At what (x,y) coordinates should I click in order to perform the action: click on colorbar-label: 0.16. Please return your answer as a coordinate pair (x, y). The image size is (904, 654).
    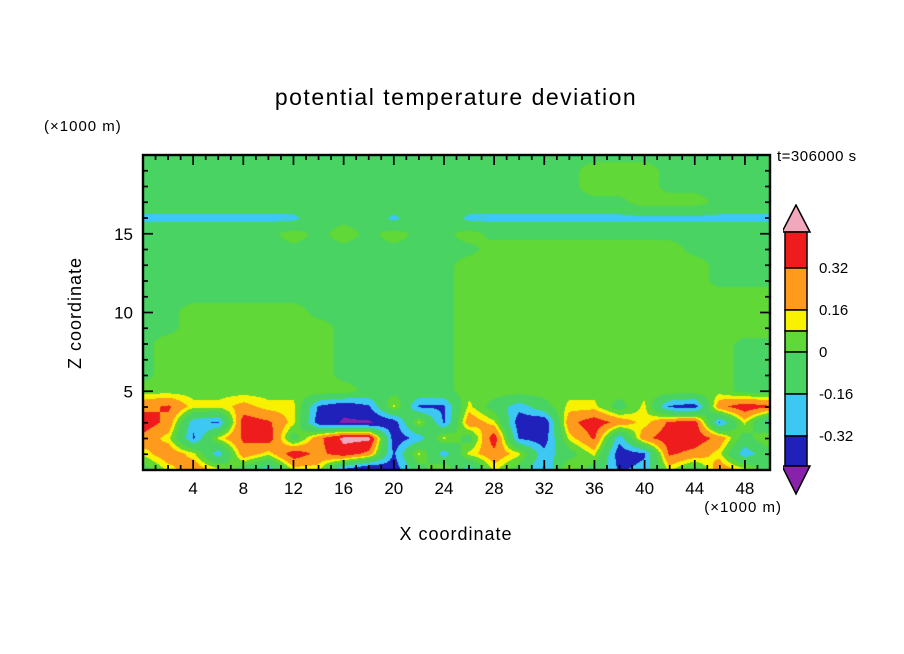
    Looking at the image, I should click on (833, 310).